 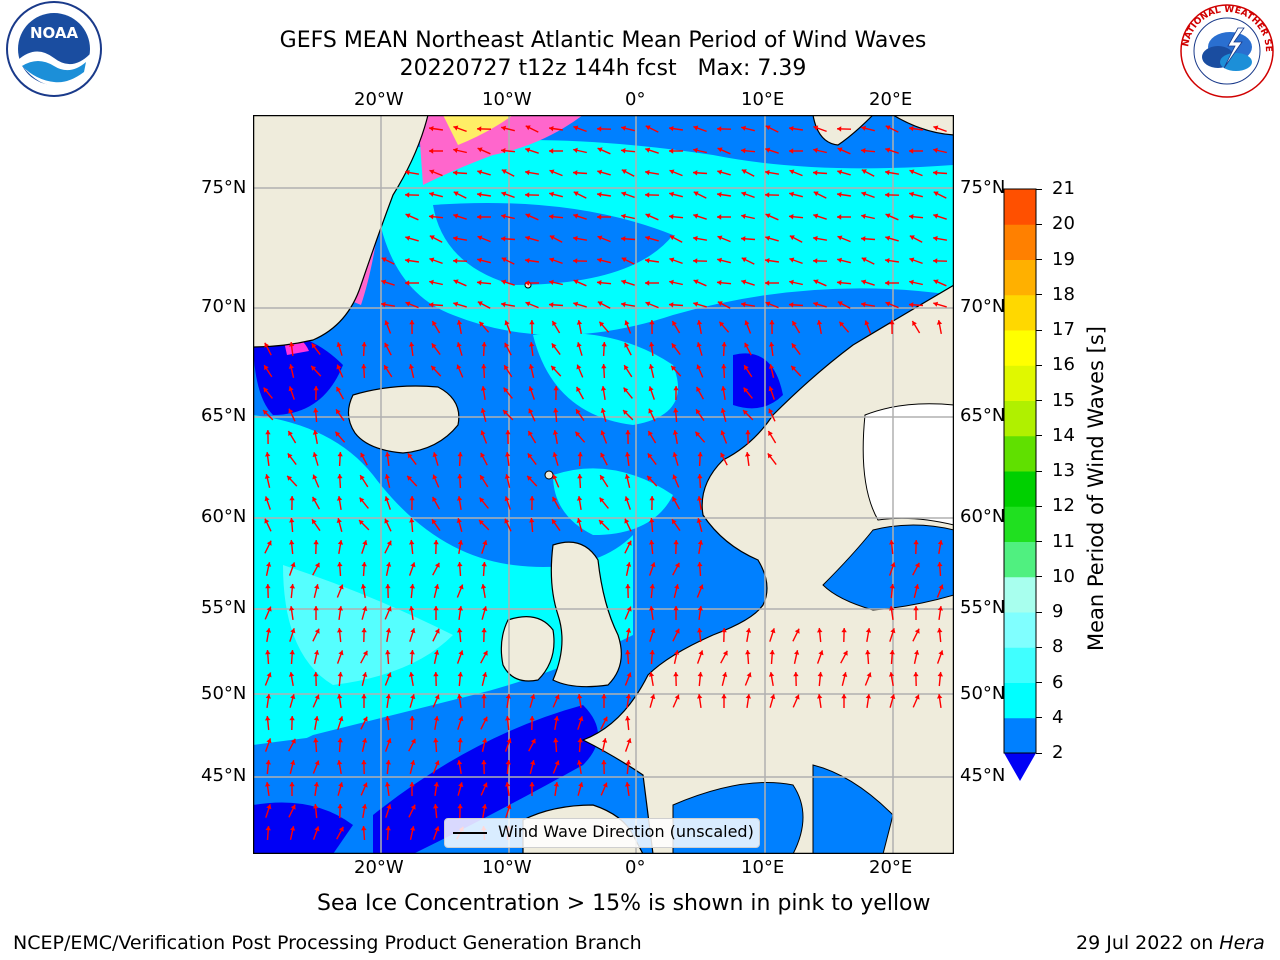 I want to click on colorbar-tick-label: 12, so click(x=1063, y=506).